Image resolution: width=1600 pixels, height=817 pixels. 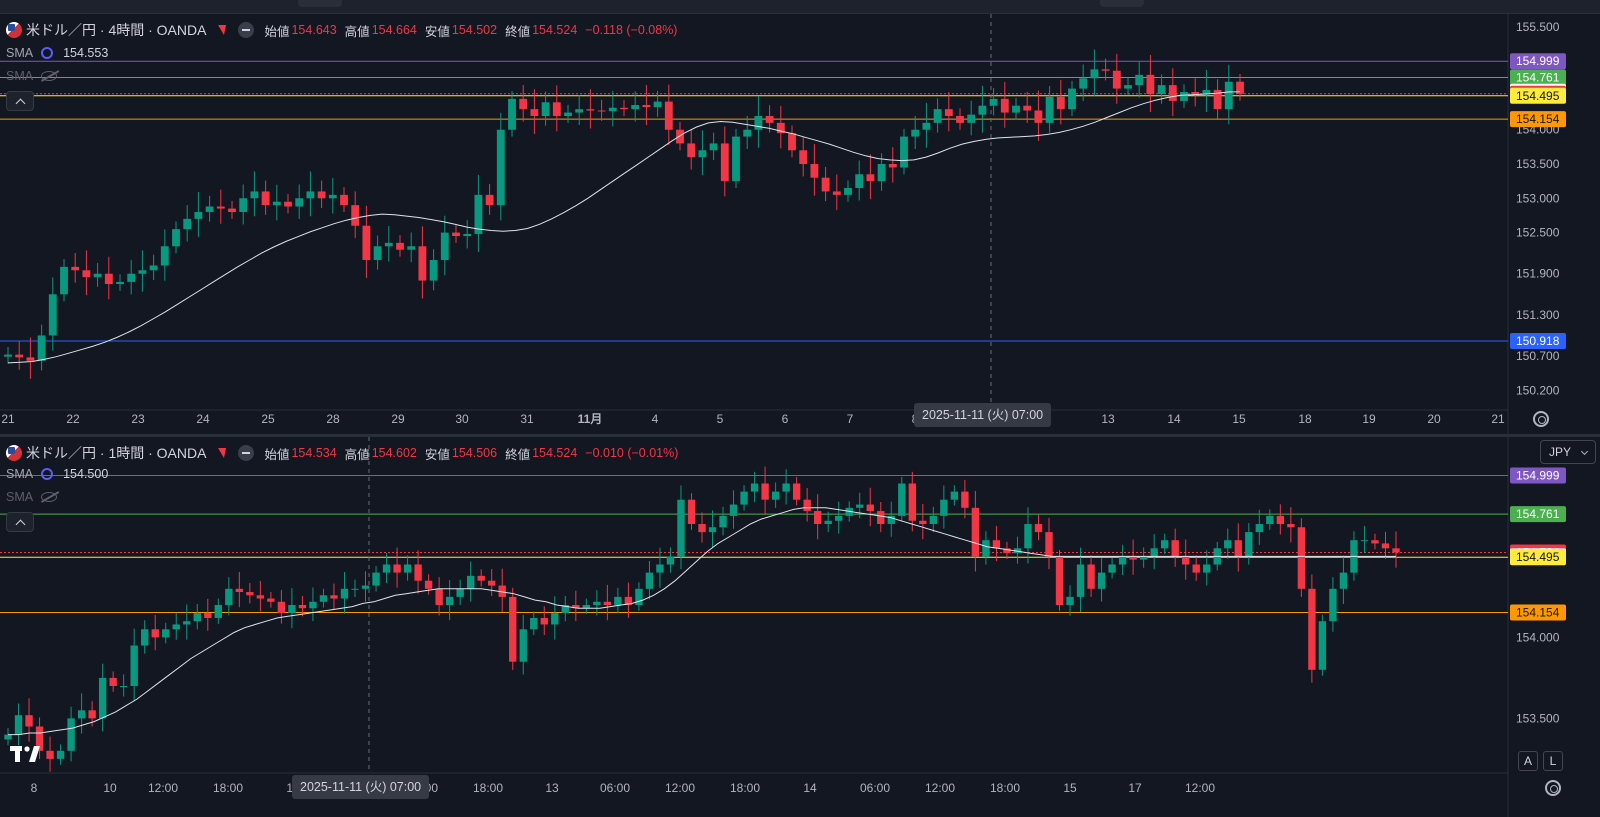 I want to click on low-label: 安値, so click(x=437, y=454).